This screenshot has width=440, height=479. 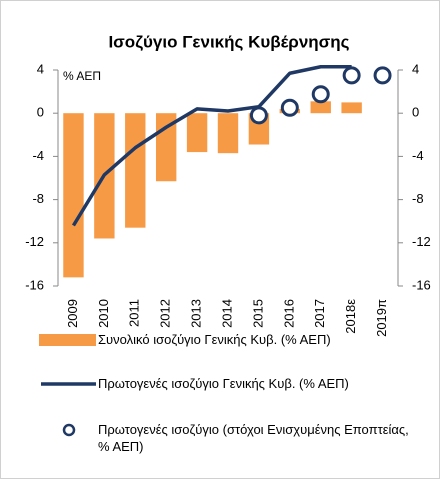 I want to click on x-tick-label: 2012, so click(x=165, y=313).